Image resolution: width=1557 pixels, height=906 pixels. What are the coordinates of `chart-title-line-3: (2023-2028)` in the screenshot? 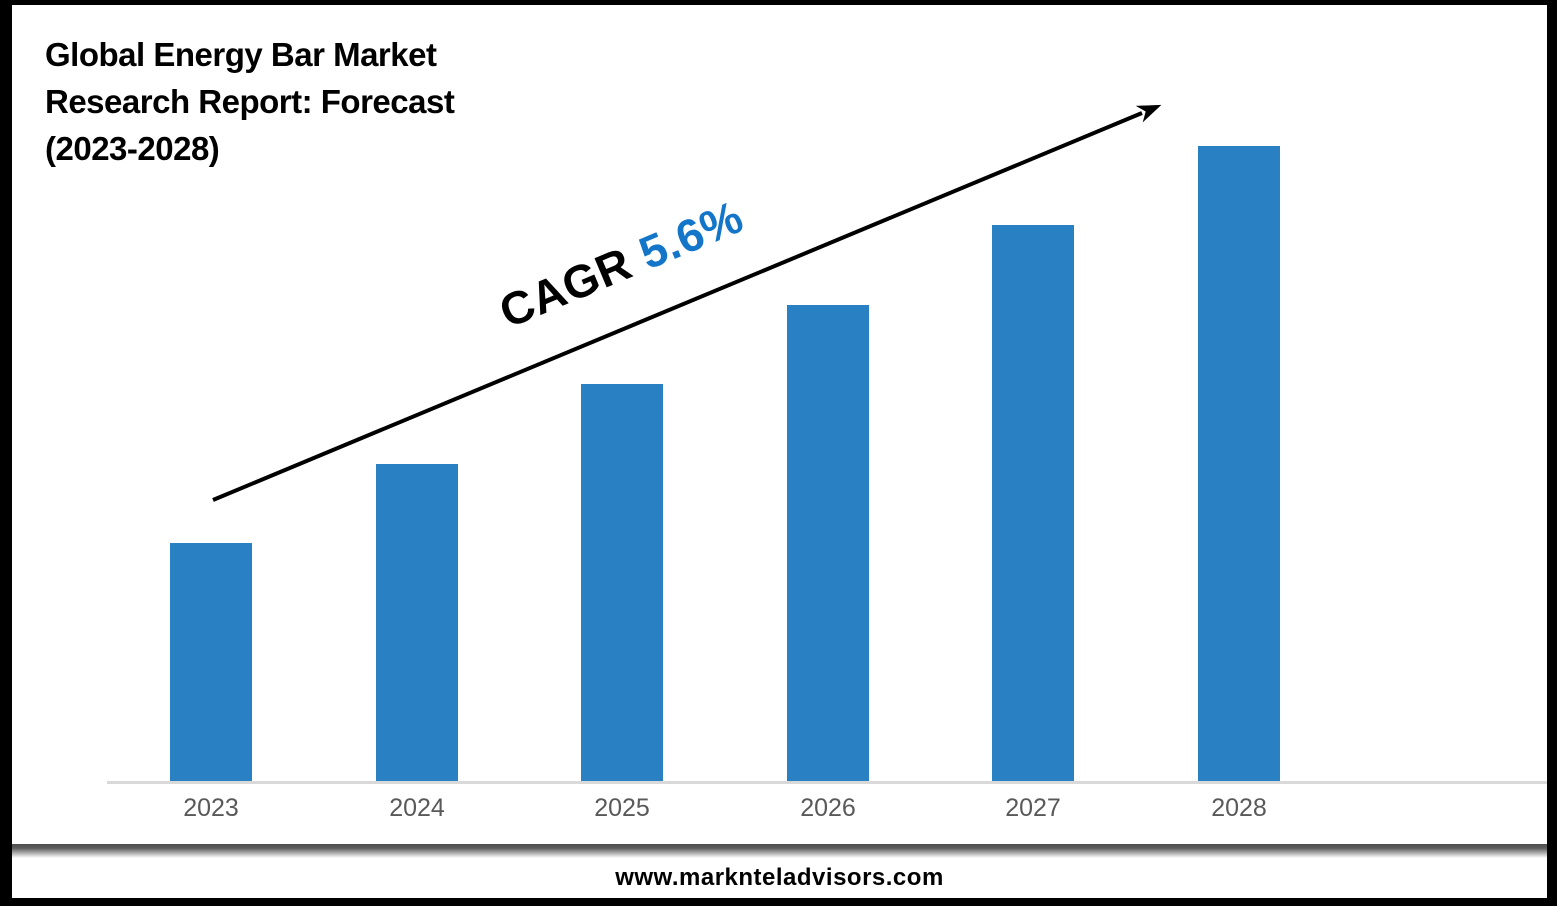 It's located at (132, 148).